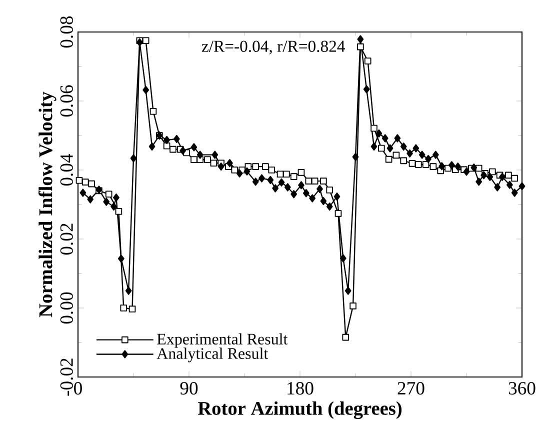 The width and height of the screenshot is (541, 442). What do you see at coordinates (411, 388) in the screenshot?
I see `x-tick-label: 270` at bounding box center [411, 388].